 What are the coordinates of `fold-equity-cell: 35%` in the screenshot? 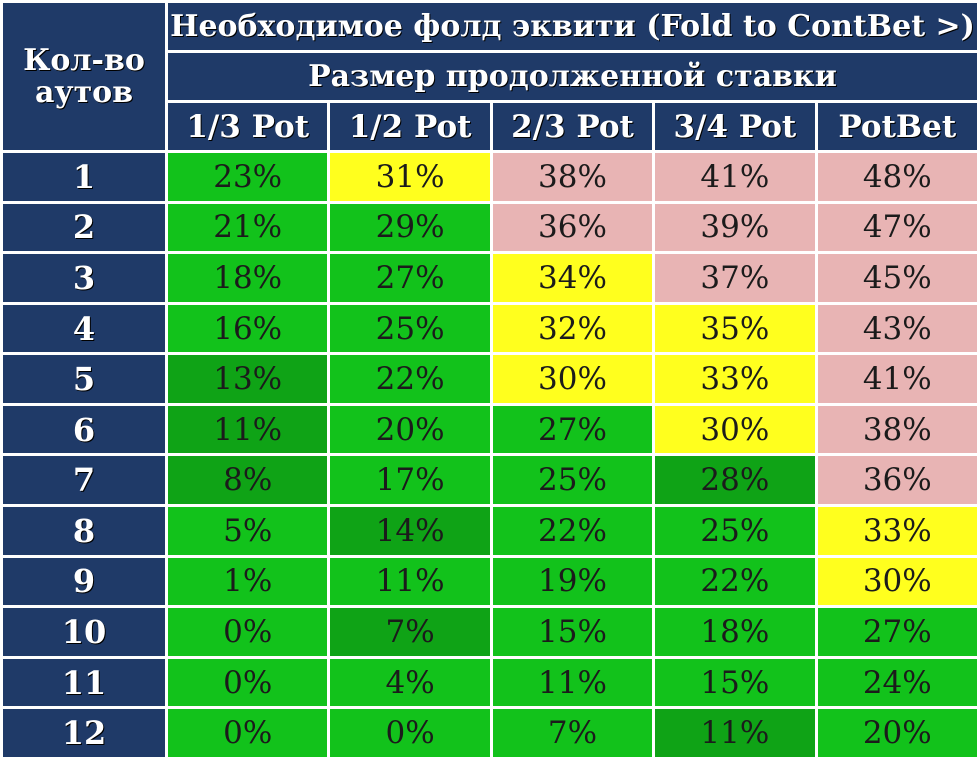 It's located at (735, 328).